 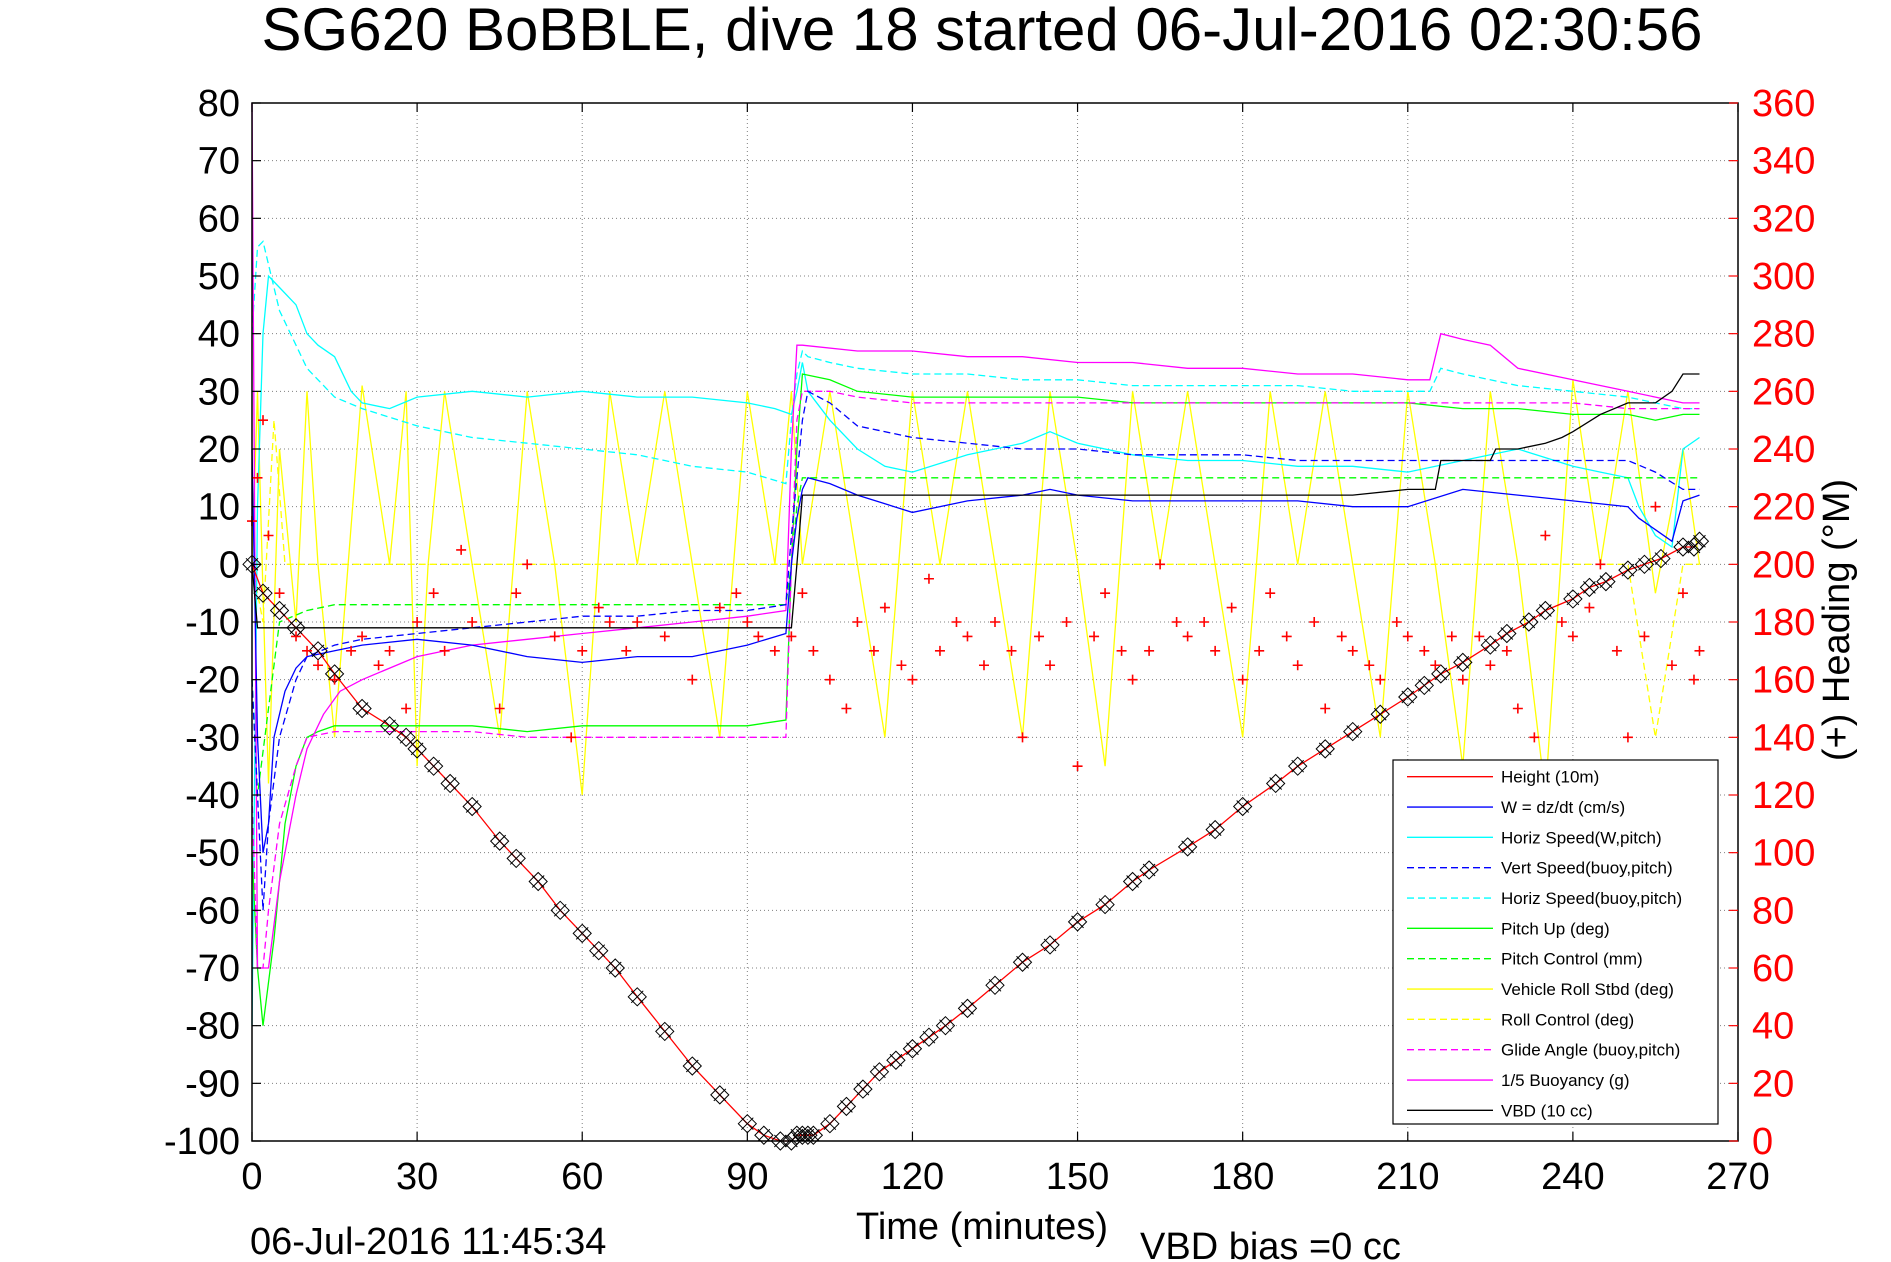 I want to click on y2-tick-label: 280, so click(x=1783, y=335).